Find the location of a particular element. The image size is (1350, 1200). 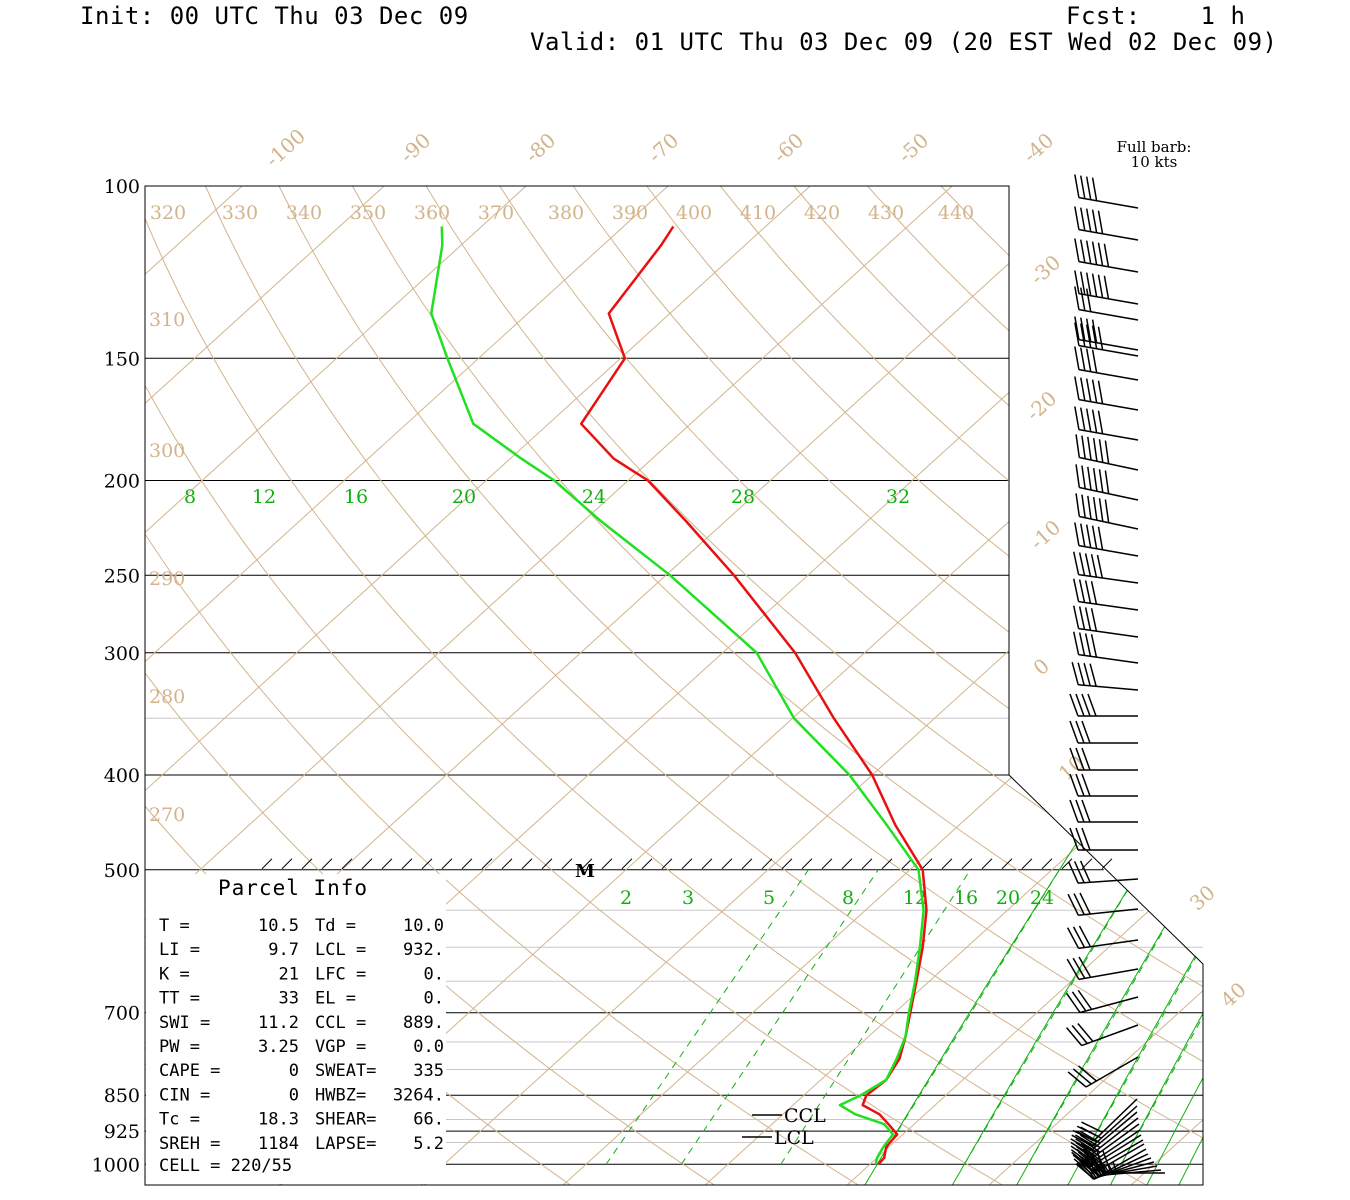

barb-legend-line2: 10 kts is located at coordinates (1154, 162).